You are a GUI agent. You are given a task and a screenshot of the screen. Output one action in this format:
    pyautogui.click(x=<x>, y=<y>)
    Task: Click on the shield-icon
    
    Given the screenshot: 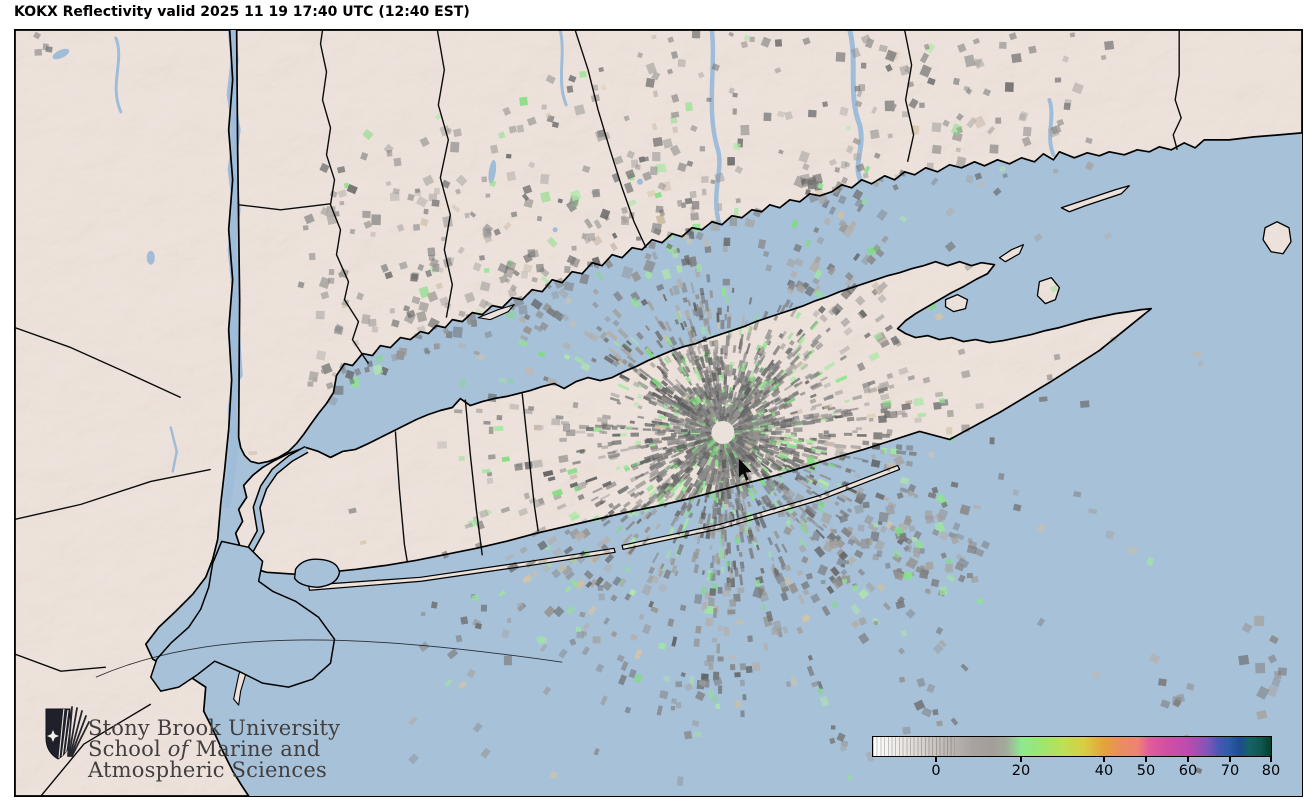 What is the action you would take?
    pyautogui.click(x=58, y=734)
    